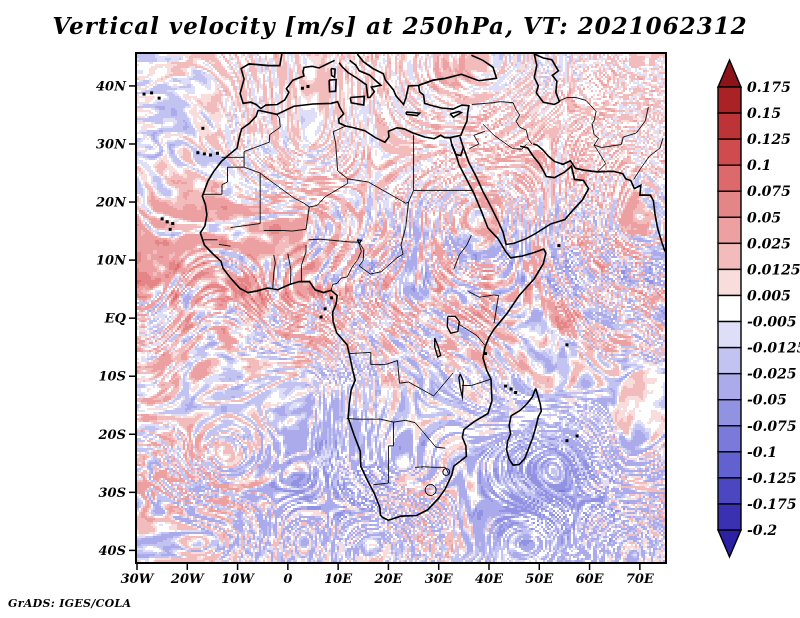 This screenshot has height=618, width=800. What do you see at coordinates (769, 140) in the screenshot?
I see `colorbar-label: 0.125` at bounding box center [769, 140].